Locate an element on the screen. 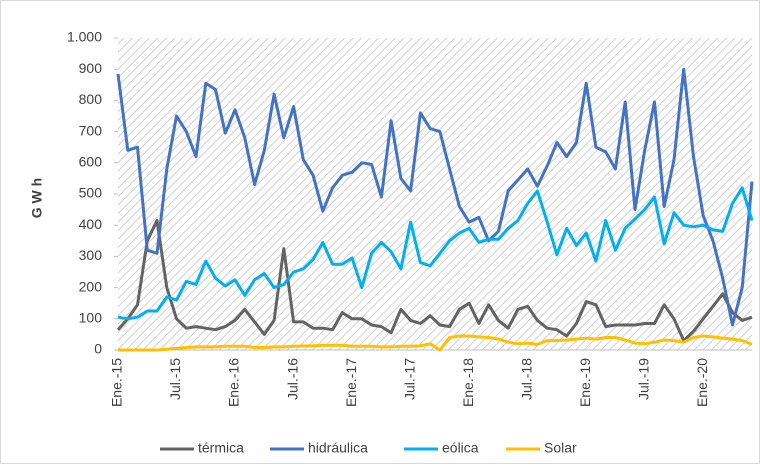 Image resolution: width=760 pixels, height=469 pixels. y-tick-label: 200 is located at coordinates (91, 286).